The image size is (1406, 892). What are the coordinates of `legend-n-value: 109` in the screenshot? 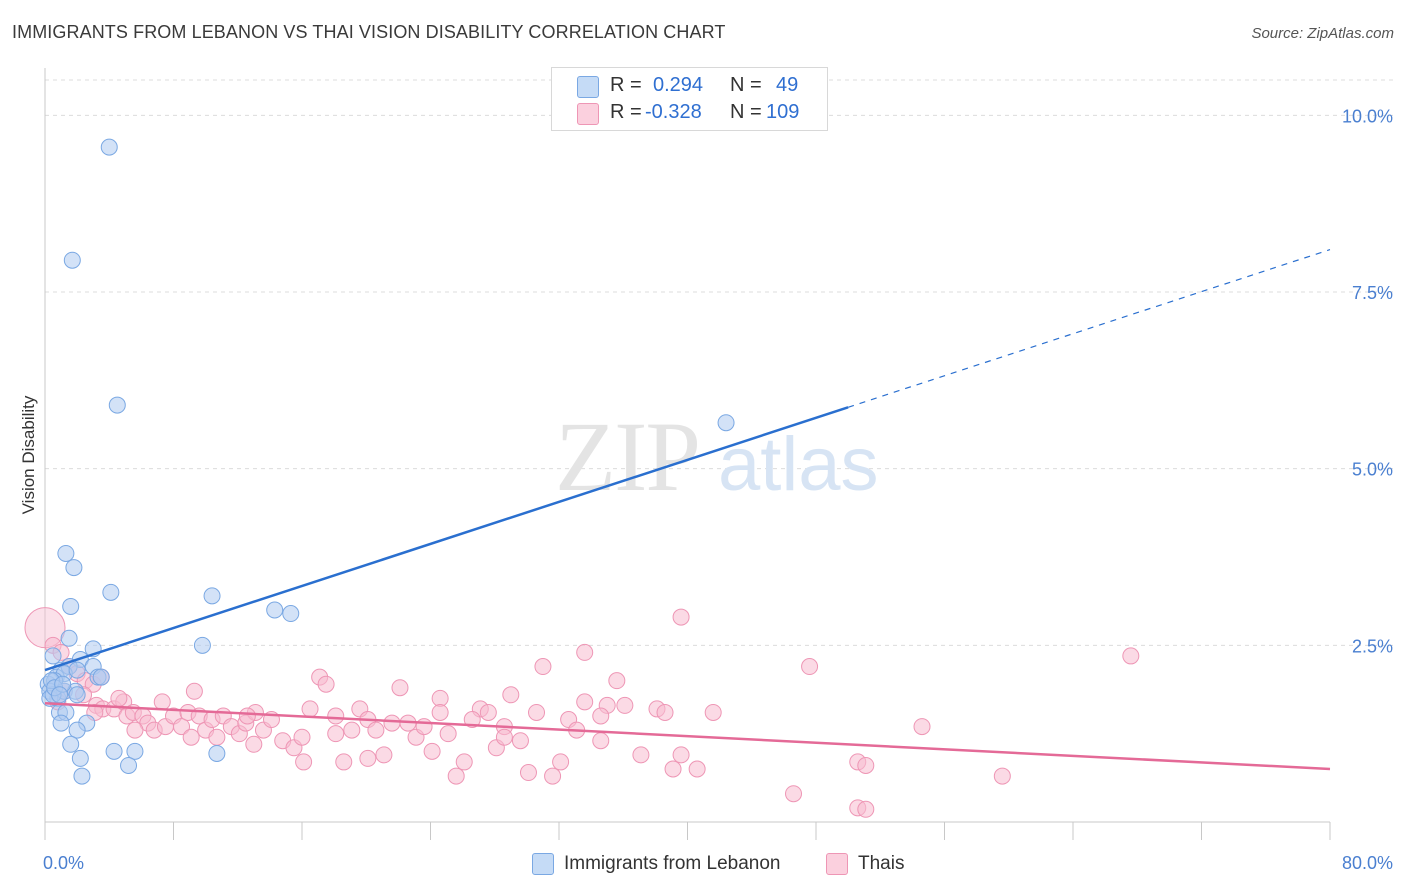 It's located at (783, 112).